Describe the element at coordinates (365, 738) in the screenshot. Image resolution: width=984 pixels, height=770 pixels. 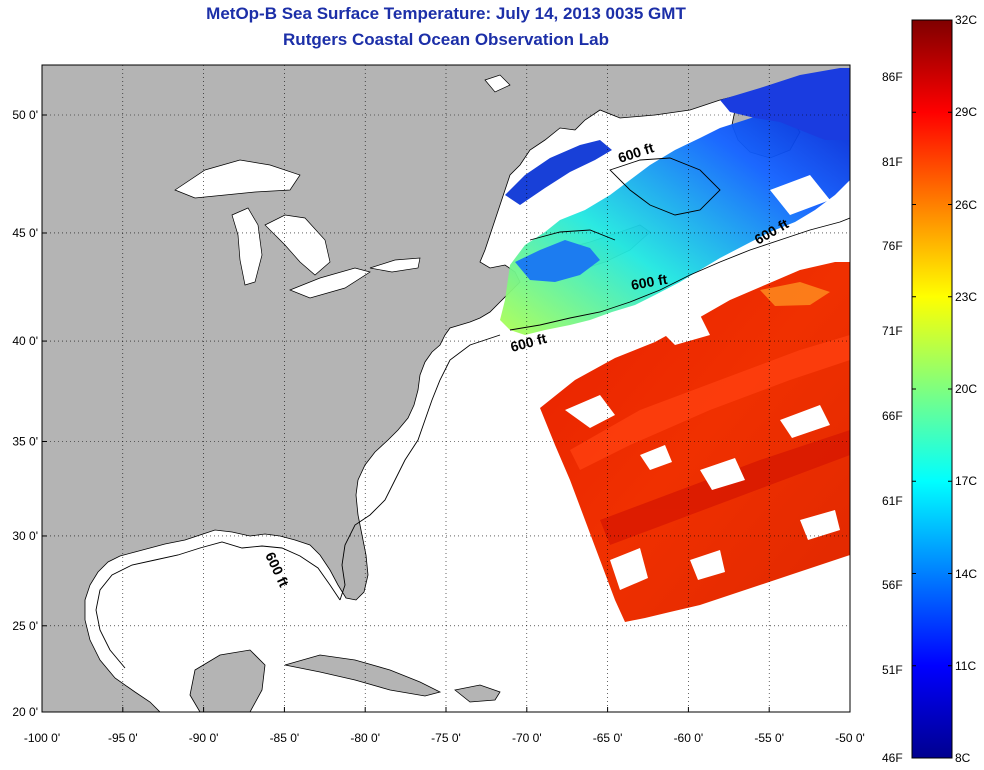
I see `lon-tick-label: -80 0'` at that location.